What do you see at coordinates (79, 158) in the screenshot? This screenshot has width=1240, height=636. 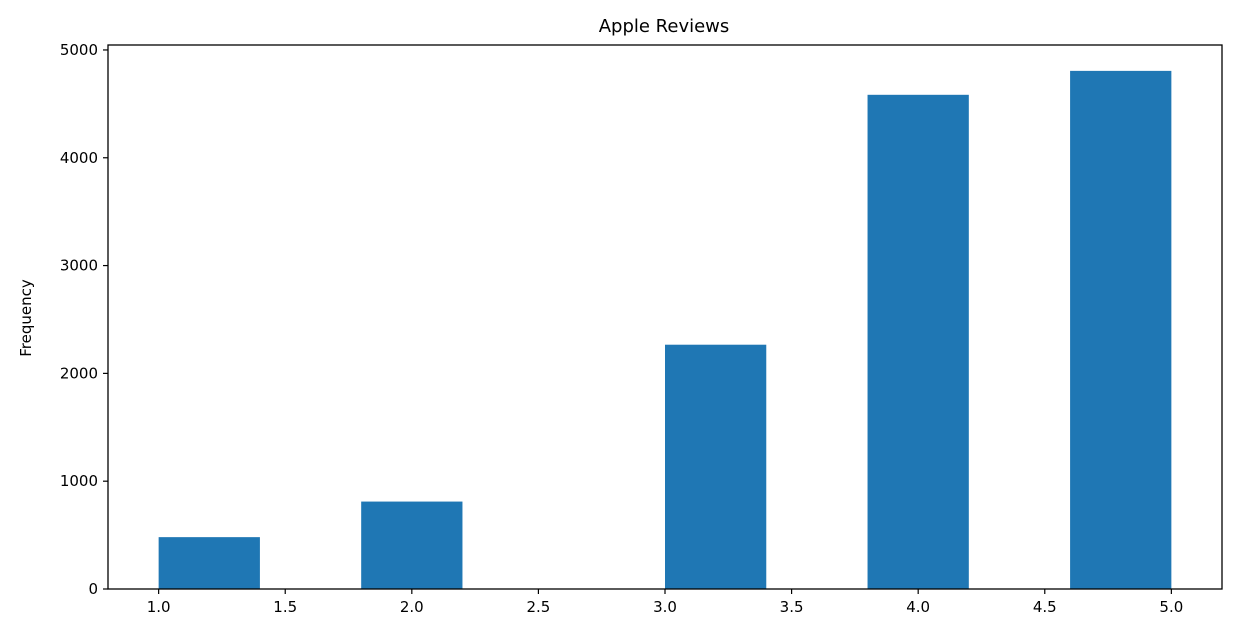 I see `y-tick-label: 4000` at bounding box center [79, 158].